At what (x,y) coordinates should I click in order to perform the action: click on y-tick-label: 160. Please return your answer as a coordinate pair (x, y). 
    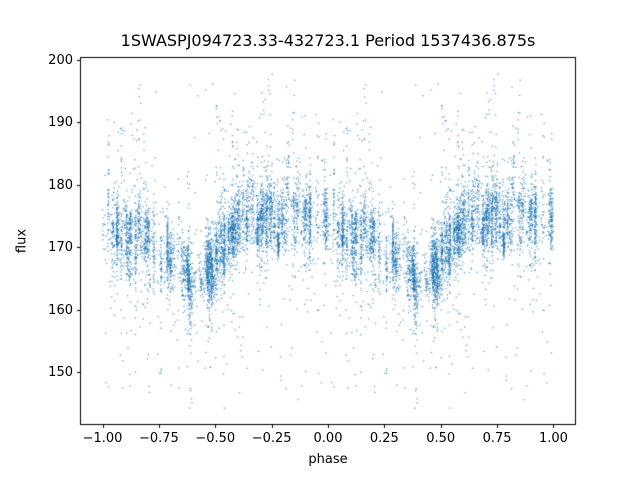
    Looking at the image, I should click on (60, 310).